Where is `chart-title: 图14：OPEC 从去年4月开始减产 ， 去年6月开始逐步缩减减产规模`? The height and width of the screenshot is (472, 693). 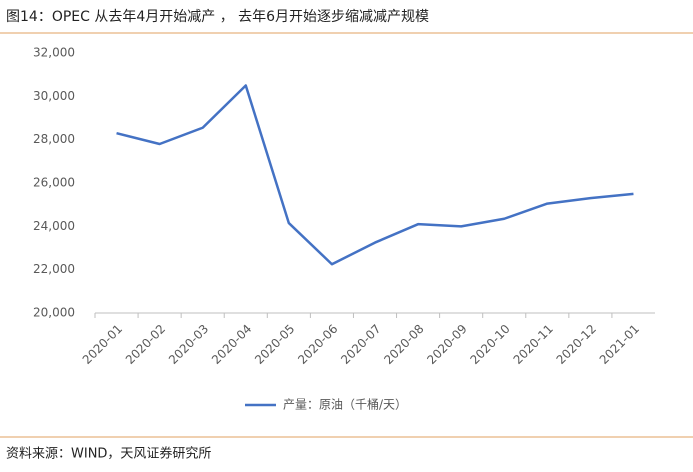
chart-title: 图14：OPEC 从去年4月开始减产 ， 去年6月开始逐步缩减减产规模 is located at coordinates (217, 17).